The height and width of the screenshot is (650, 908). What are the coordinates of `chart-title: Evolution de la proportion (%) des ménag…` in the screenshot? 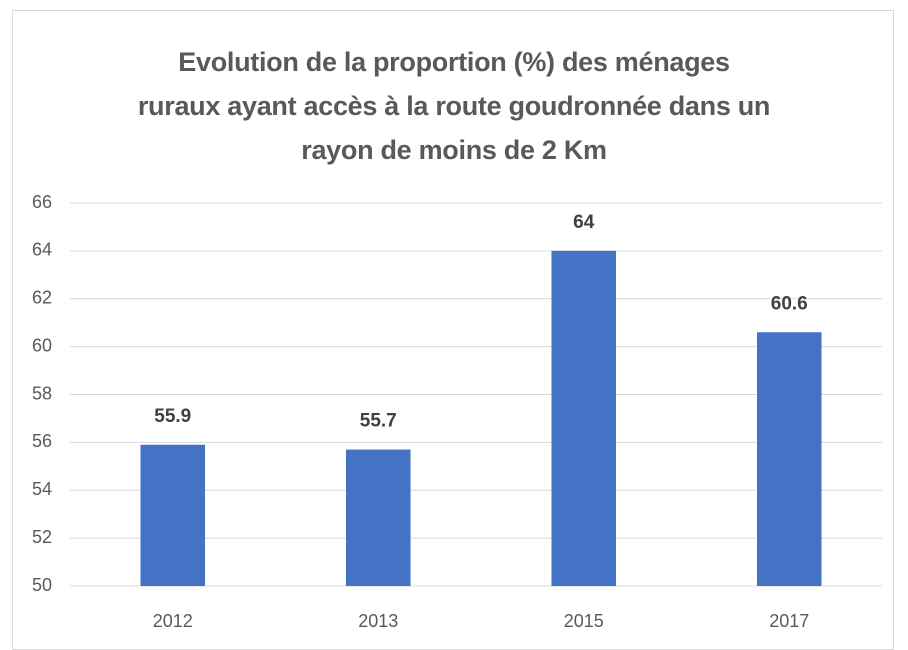 It's located at (454, 106).